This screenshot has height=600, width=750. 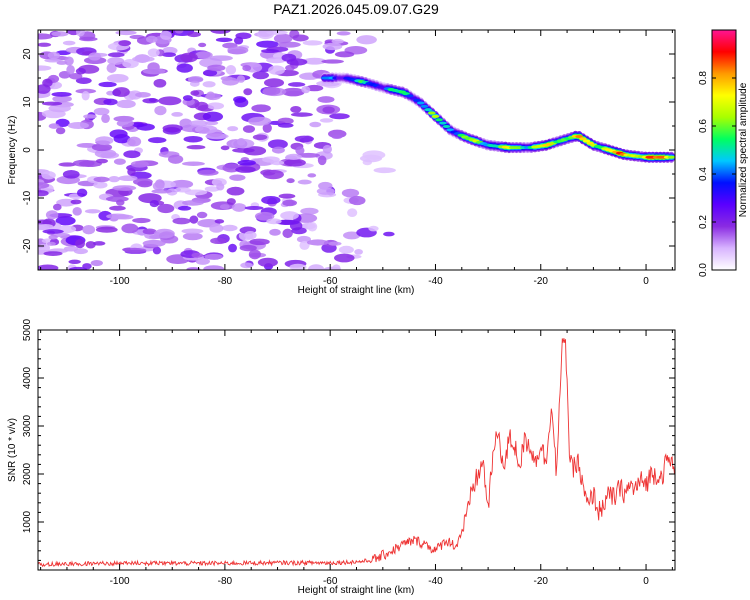 What do you see at coordinates (330, 281) in the screenshot?
I see `spectrogram-xtick-label: -60` at bounding box center [330, 281].